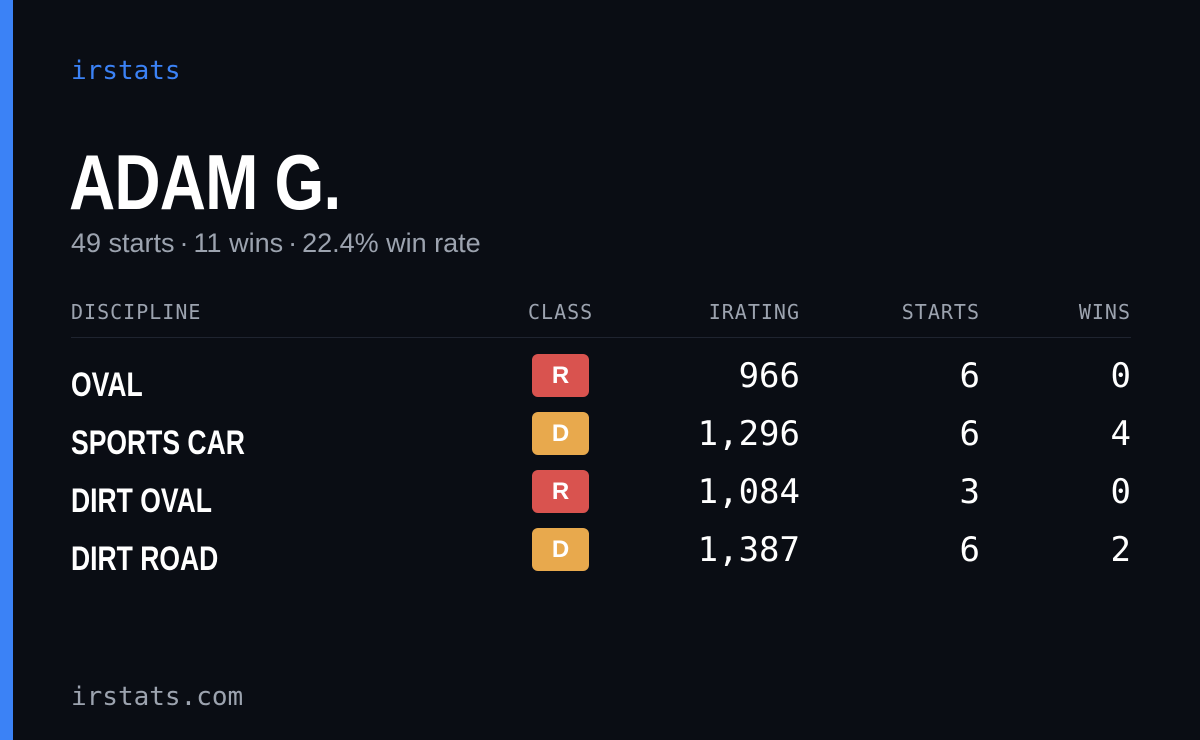 The width and height of the screenshot is (1200, 740). I want to click on summary-win-rate: 22.4% win rate, so click(391, 243).